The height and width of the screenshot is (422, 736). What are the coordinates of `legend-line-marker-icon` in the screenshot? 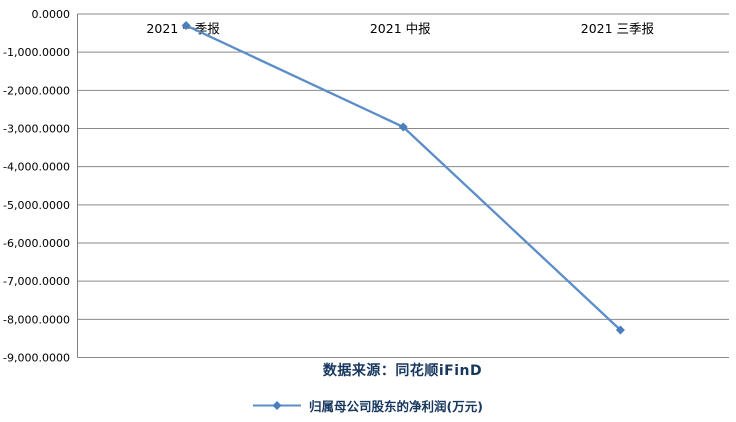 It's located at (277, 405).